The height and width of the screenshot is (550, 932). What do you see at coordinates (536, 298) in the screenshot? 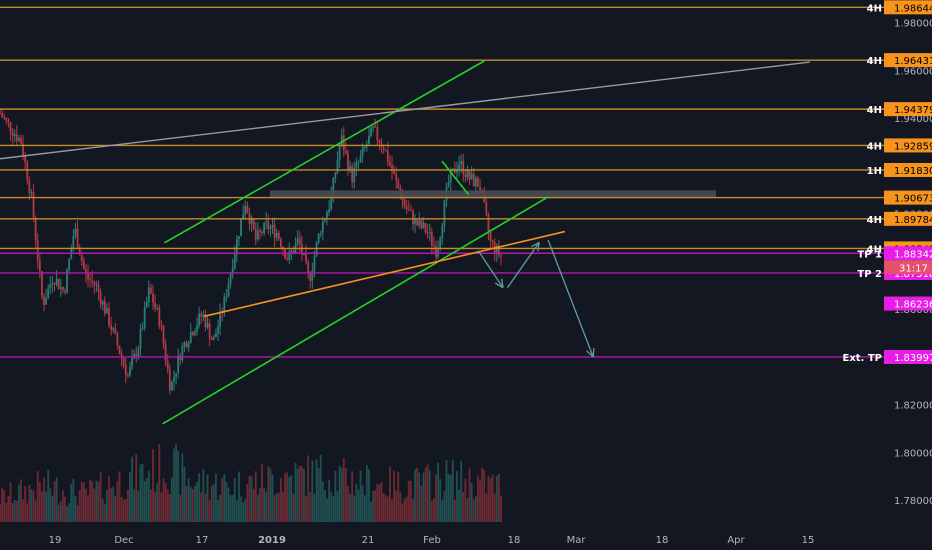
I see `projection-arrows` at bounding box center [536, 298].